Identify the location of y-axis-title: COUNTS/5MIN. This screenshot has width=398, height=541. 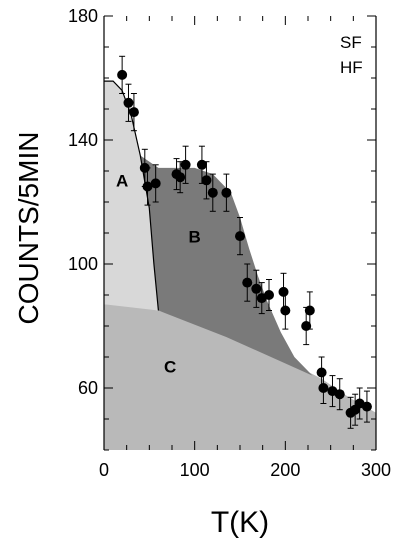
(28, 228).